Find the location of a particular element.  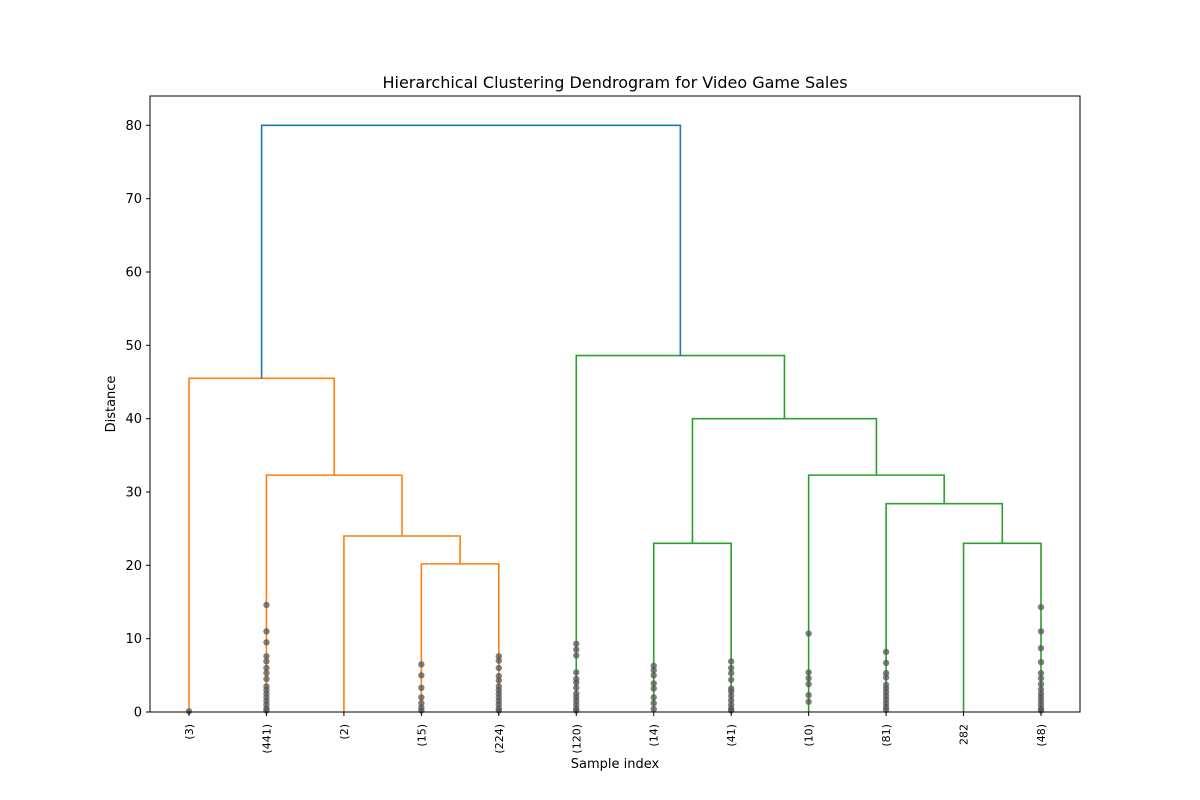

y-axis-ticks: 0 10 20 30 40 50 60 70 80 is located at coordinates (137, 420).